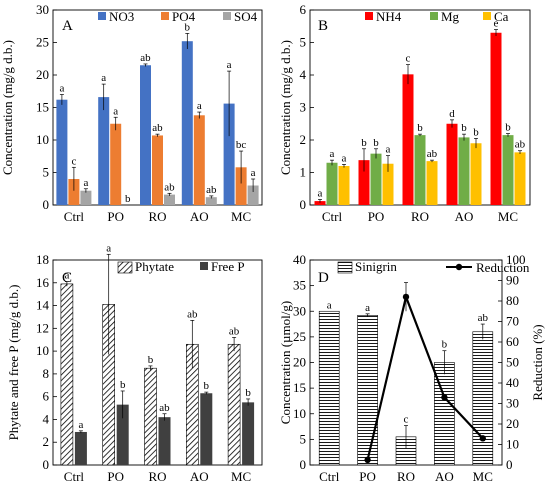 The width and height of the screenshot is (550, 492). Describe the element at coordinates (512, 382) in the screenshot. I see `y2-tick-label: 40` at that location.